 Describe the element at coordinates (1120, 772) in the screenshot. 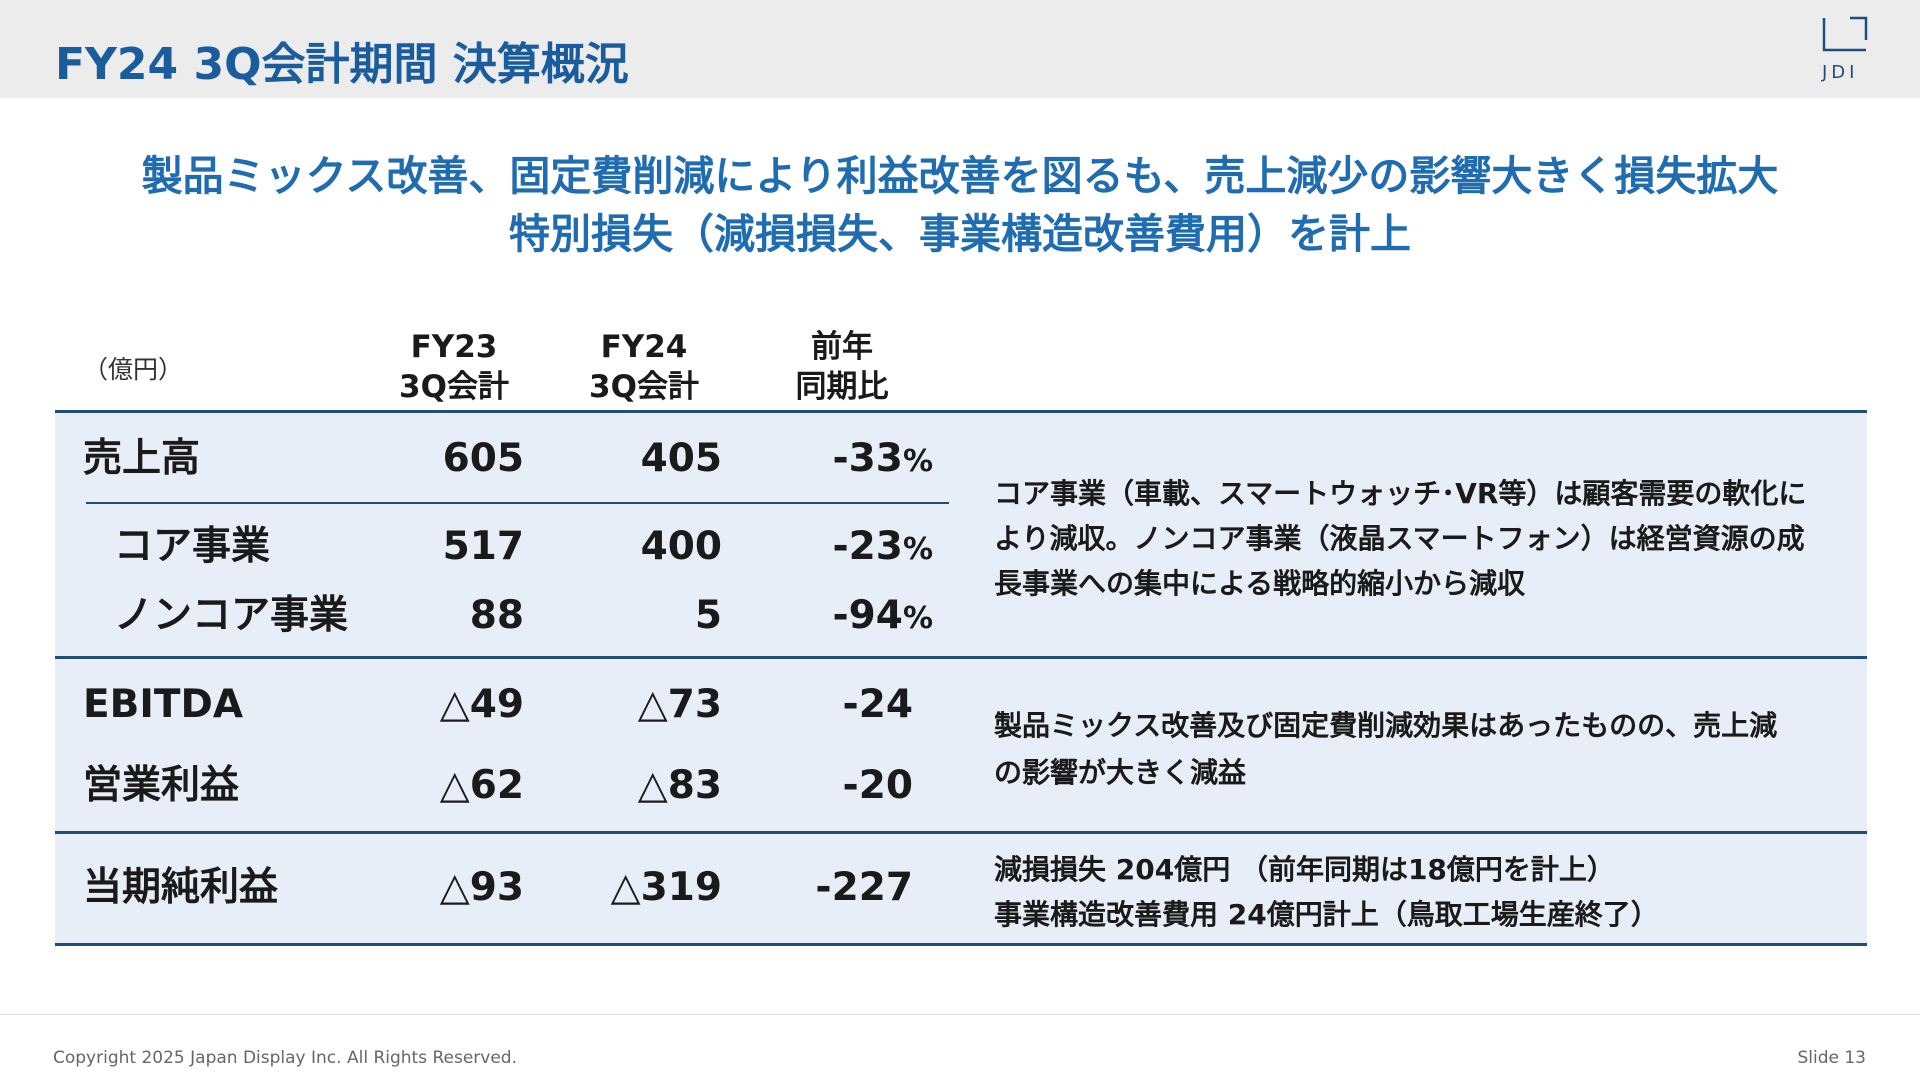

I see `comment: の影響が大きく減益` at that location.